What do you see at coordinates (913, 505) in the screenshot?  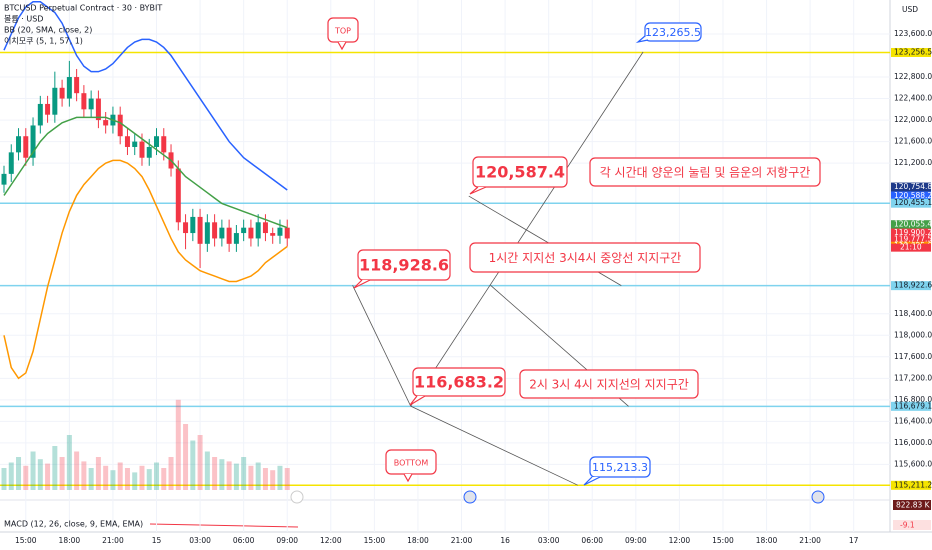 I see `volume-tag: 822.83 K` at bounding box center [913, 505].